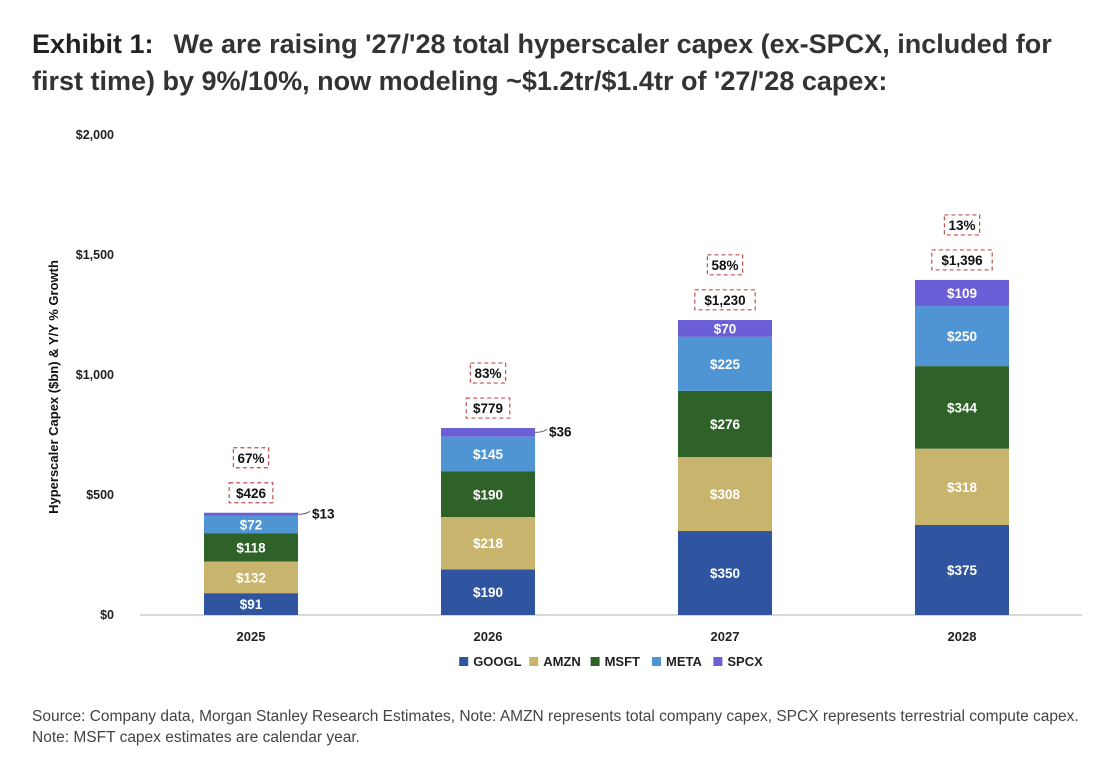  What do you see at coordinates (684, 661) in the screenshot?
I see `legend-label-meta: META` at bounding box center [684, 661].